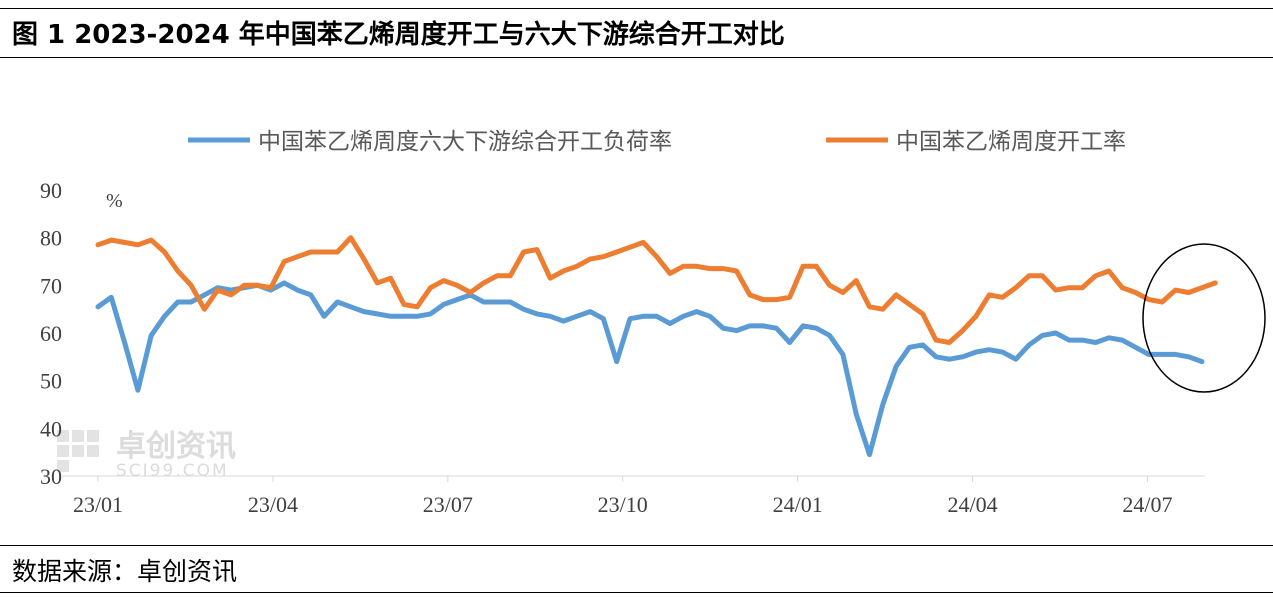 The height and width of the screenshot is (598, 1273). What do you see at coordinates (1147, 504) in the screenshot?
I see `x-tick-label: 24/07` at bounding box center [1147, 504].